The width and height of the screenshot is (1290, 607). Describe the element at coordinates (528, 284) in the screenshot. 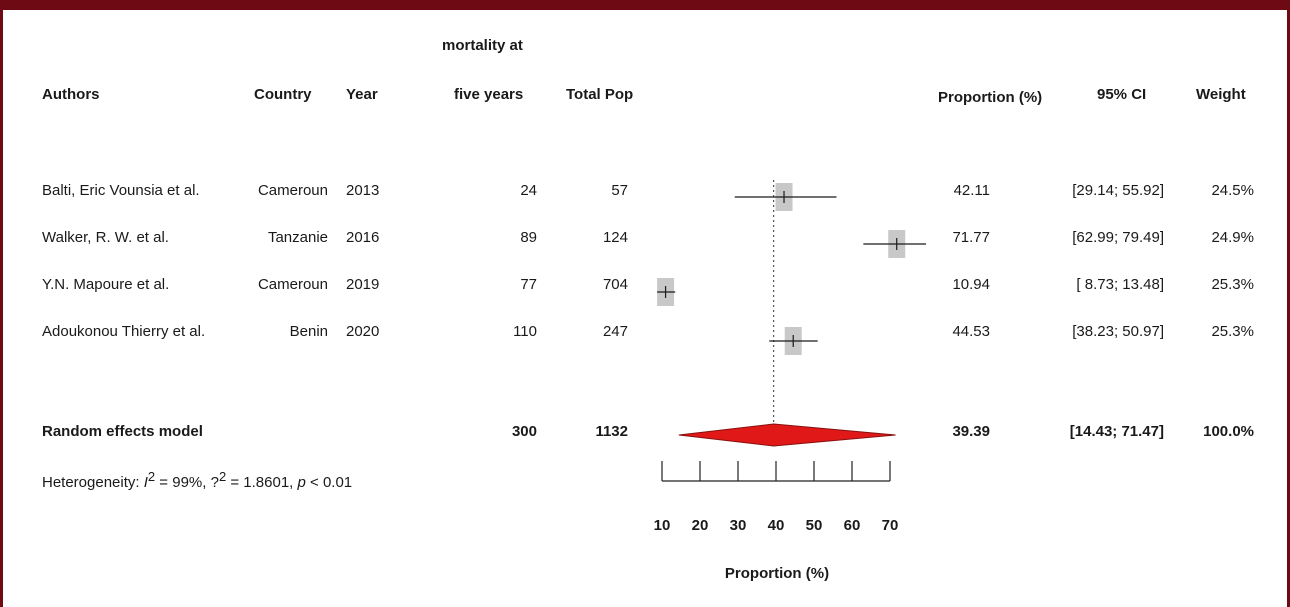

I see `study-events: 77` at that location.